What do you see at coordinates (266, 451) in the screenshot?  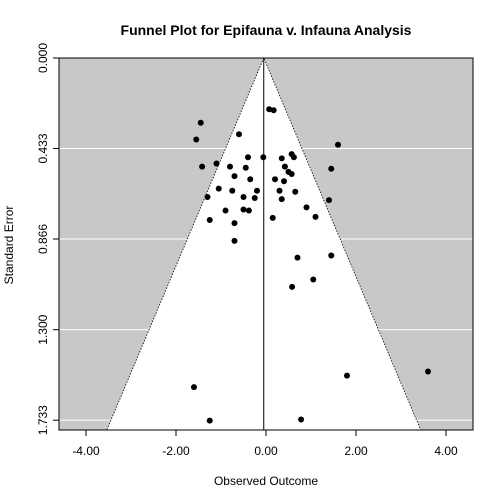 I see `x-tick-label: 0.00` at bounding box center [266, 451].